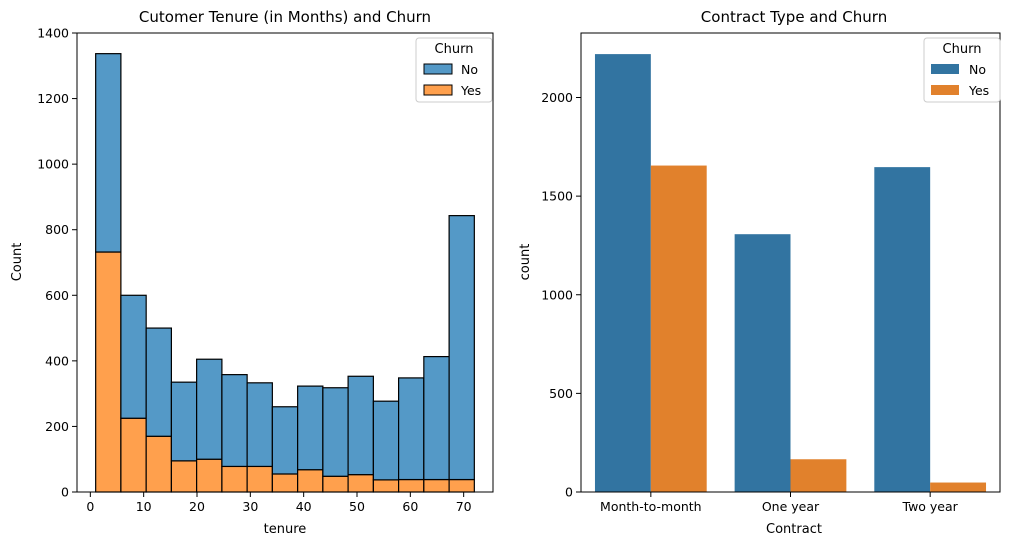 This screenshot has width=1014, height=545. Describe the element at coordinates (285, 17) in the screenshot. I see `chart-title: Cutomer Tenure (in Months) and Churn` at that location.